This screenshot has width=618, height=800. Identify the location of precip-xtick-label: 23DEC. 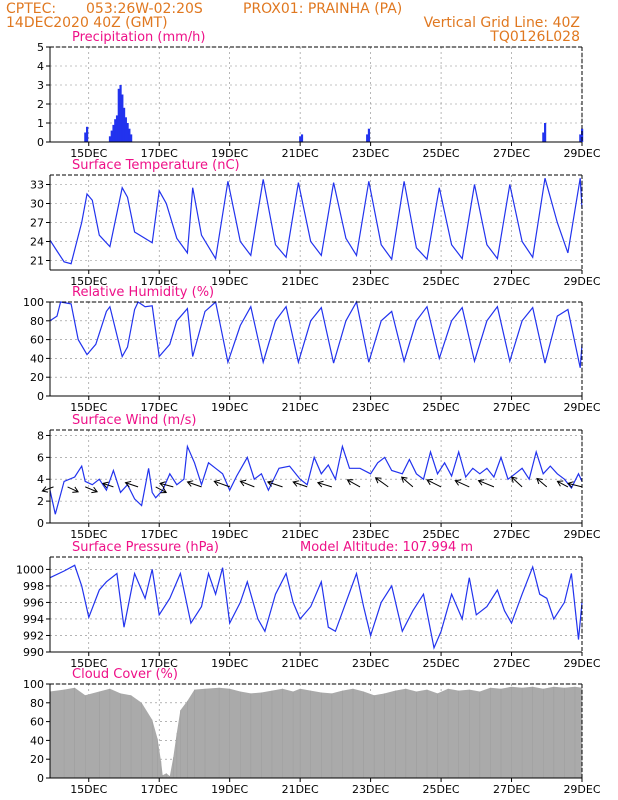
(370, 153).